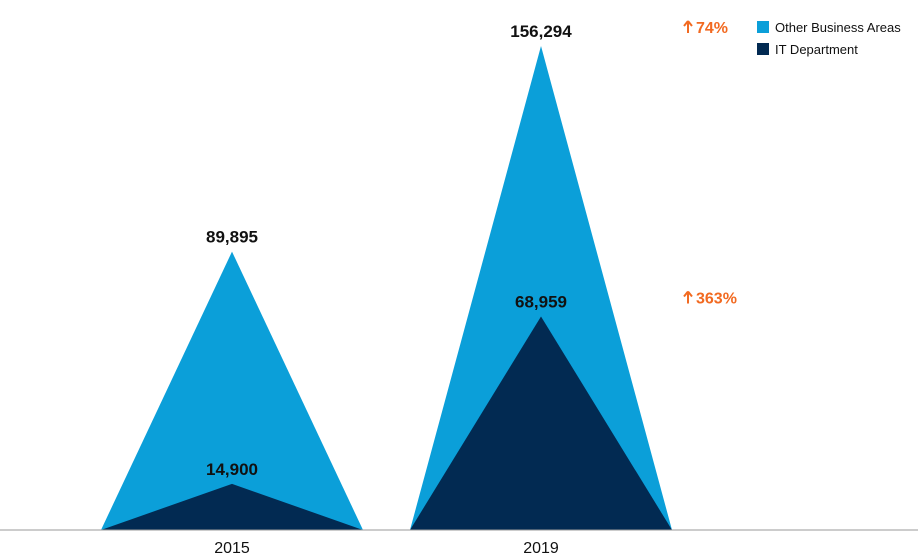 The height and width of the screenshot is (557, 918). I want to click on legend-item-other-business-areas: Other Business Areas, so click(829, 27).